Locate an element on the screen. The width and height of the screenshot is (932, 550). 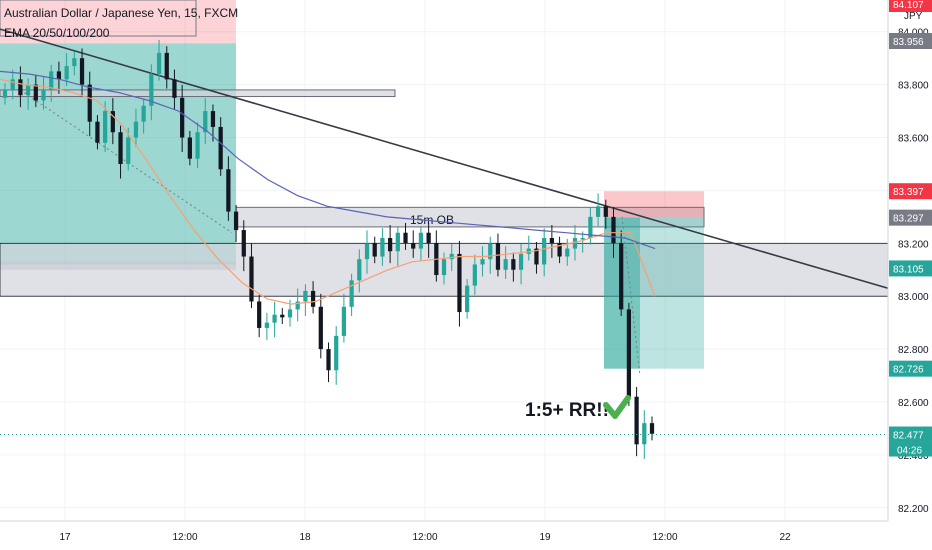
price-label-1: 83.956 is located at coordinates (908, 42).